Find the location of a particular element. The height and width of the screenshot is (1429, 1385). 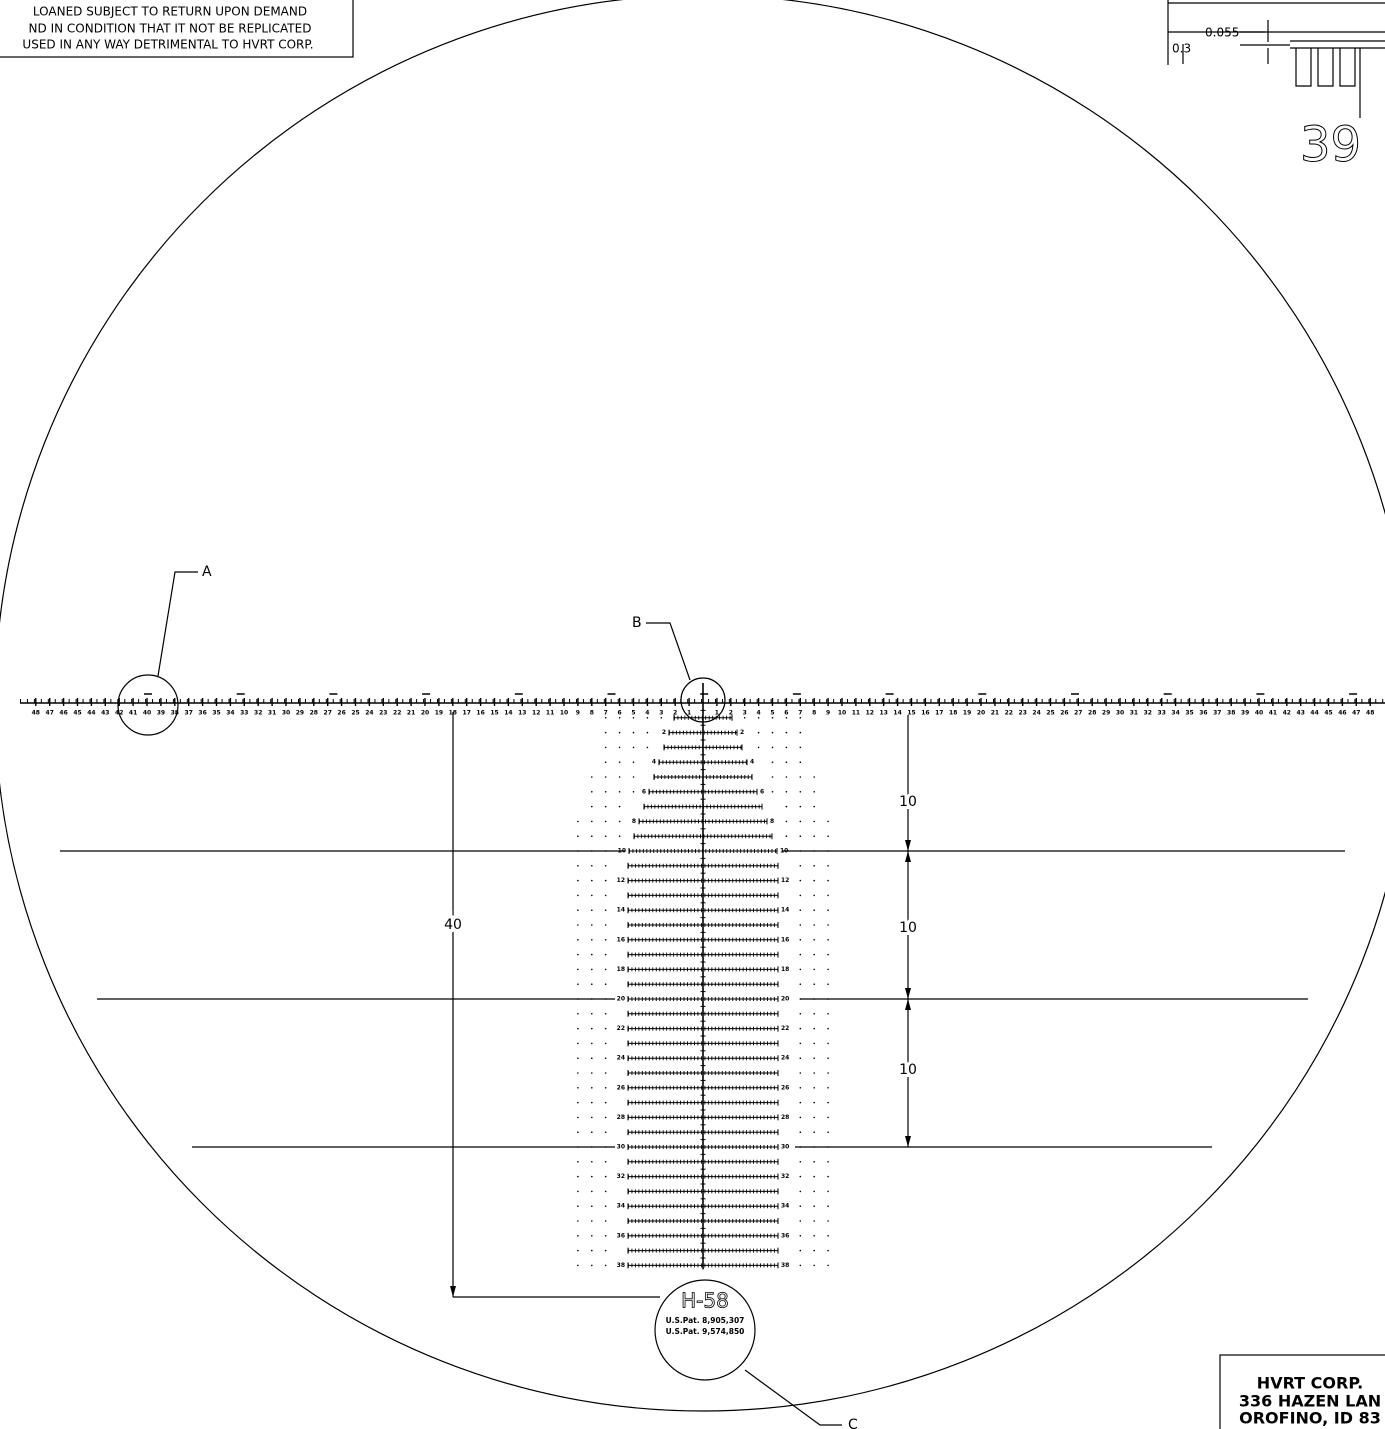

row-label: 22 is located at coordinates (785, 1028).